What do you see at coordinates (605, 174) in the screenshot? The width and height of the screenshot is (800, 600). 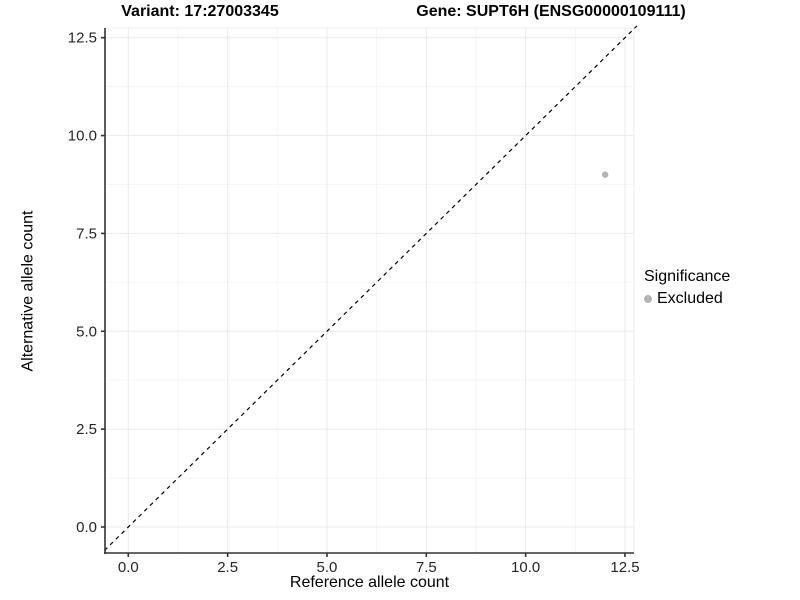 I see `data-point` at bounding box center [605, 174].